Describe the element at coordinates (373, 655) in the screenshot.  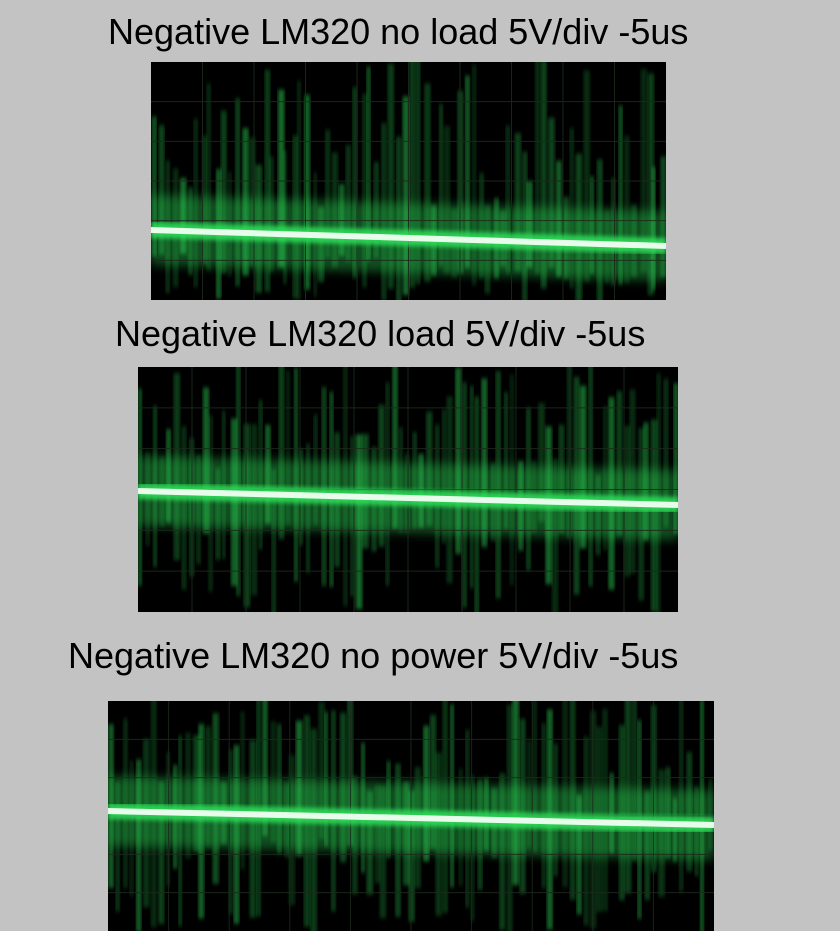
I see `panel-3-caption: Negative LM320 no power 5V/div -5us` at that location.